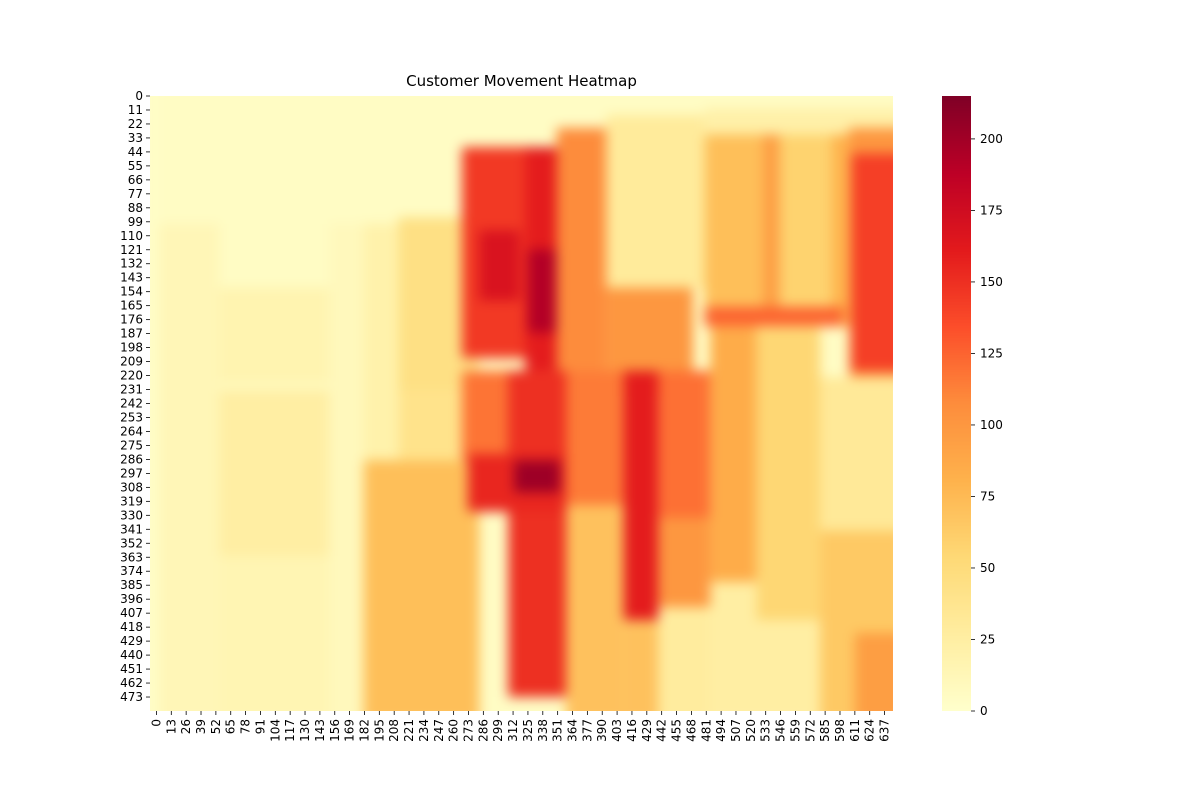 The image size is (1200, 800). What do you see at coordinates (131, 320) in the screenshot?
I see `y-tick-label: 176` at bounding box center [131, 320].